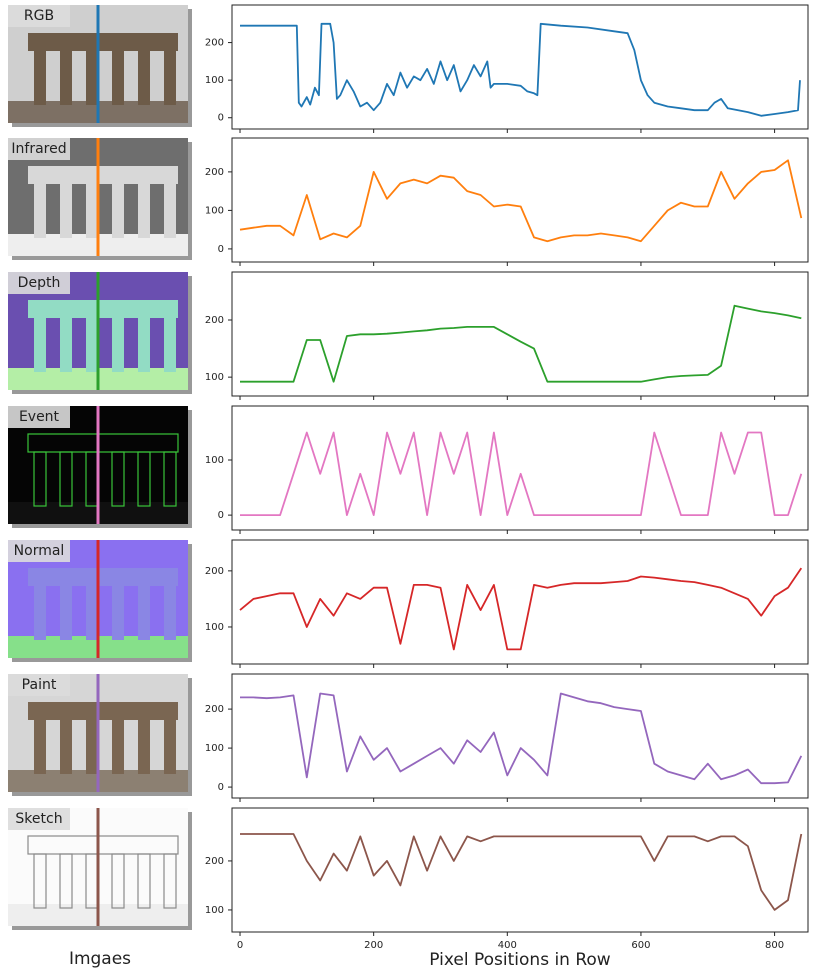 Image resolution: width=814 pixels, height=973 pixels. What do you see at coordinates (520, 960) in the screenshot?
I see `x-axis-label: Pixel Positions in Row` at bounding box center [520, 960].